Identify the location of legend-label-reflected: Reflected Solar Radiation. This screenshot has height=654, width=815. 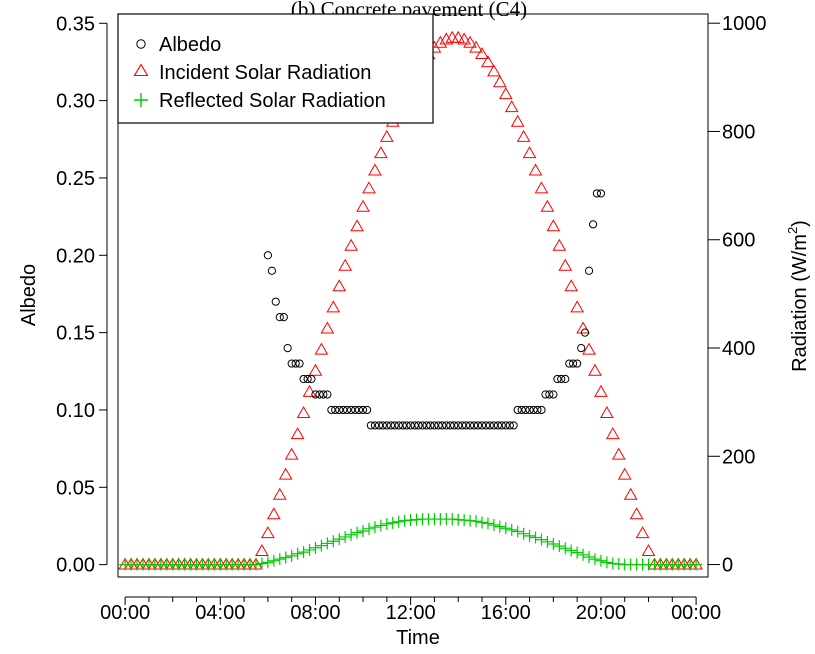
(272, 101).